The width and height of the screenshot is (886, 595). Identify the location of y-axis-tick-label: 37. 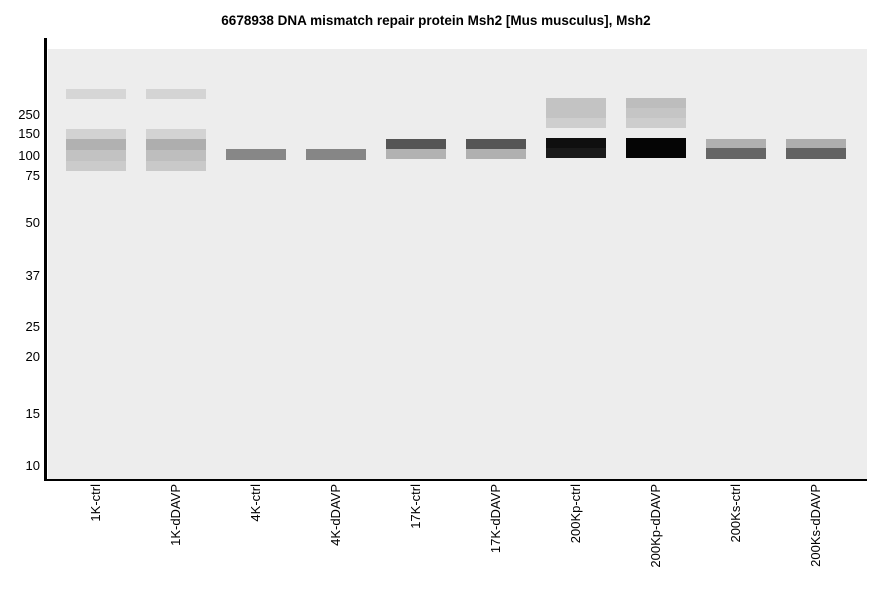
(32, 275).